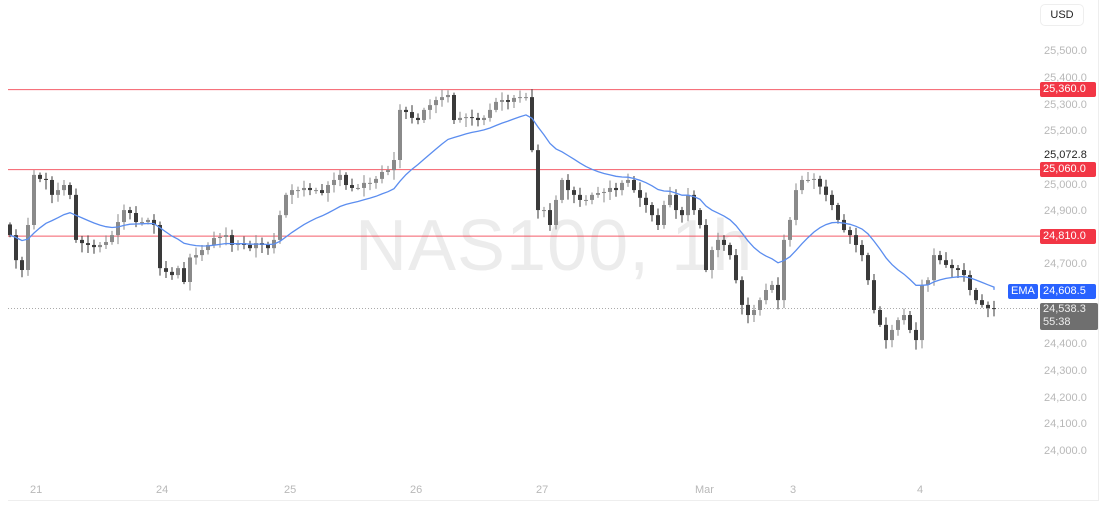 The width and height of the screenshot is (1103, 514). I want to click on level-tag-25360: 25,360.0, so click(1068, 89).